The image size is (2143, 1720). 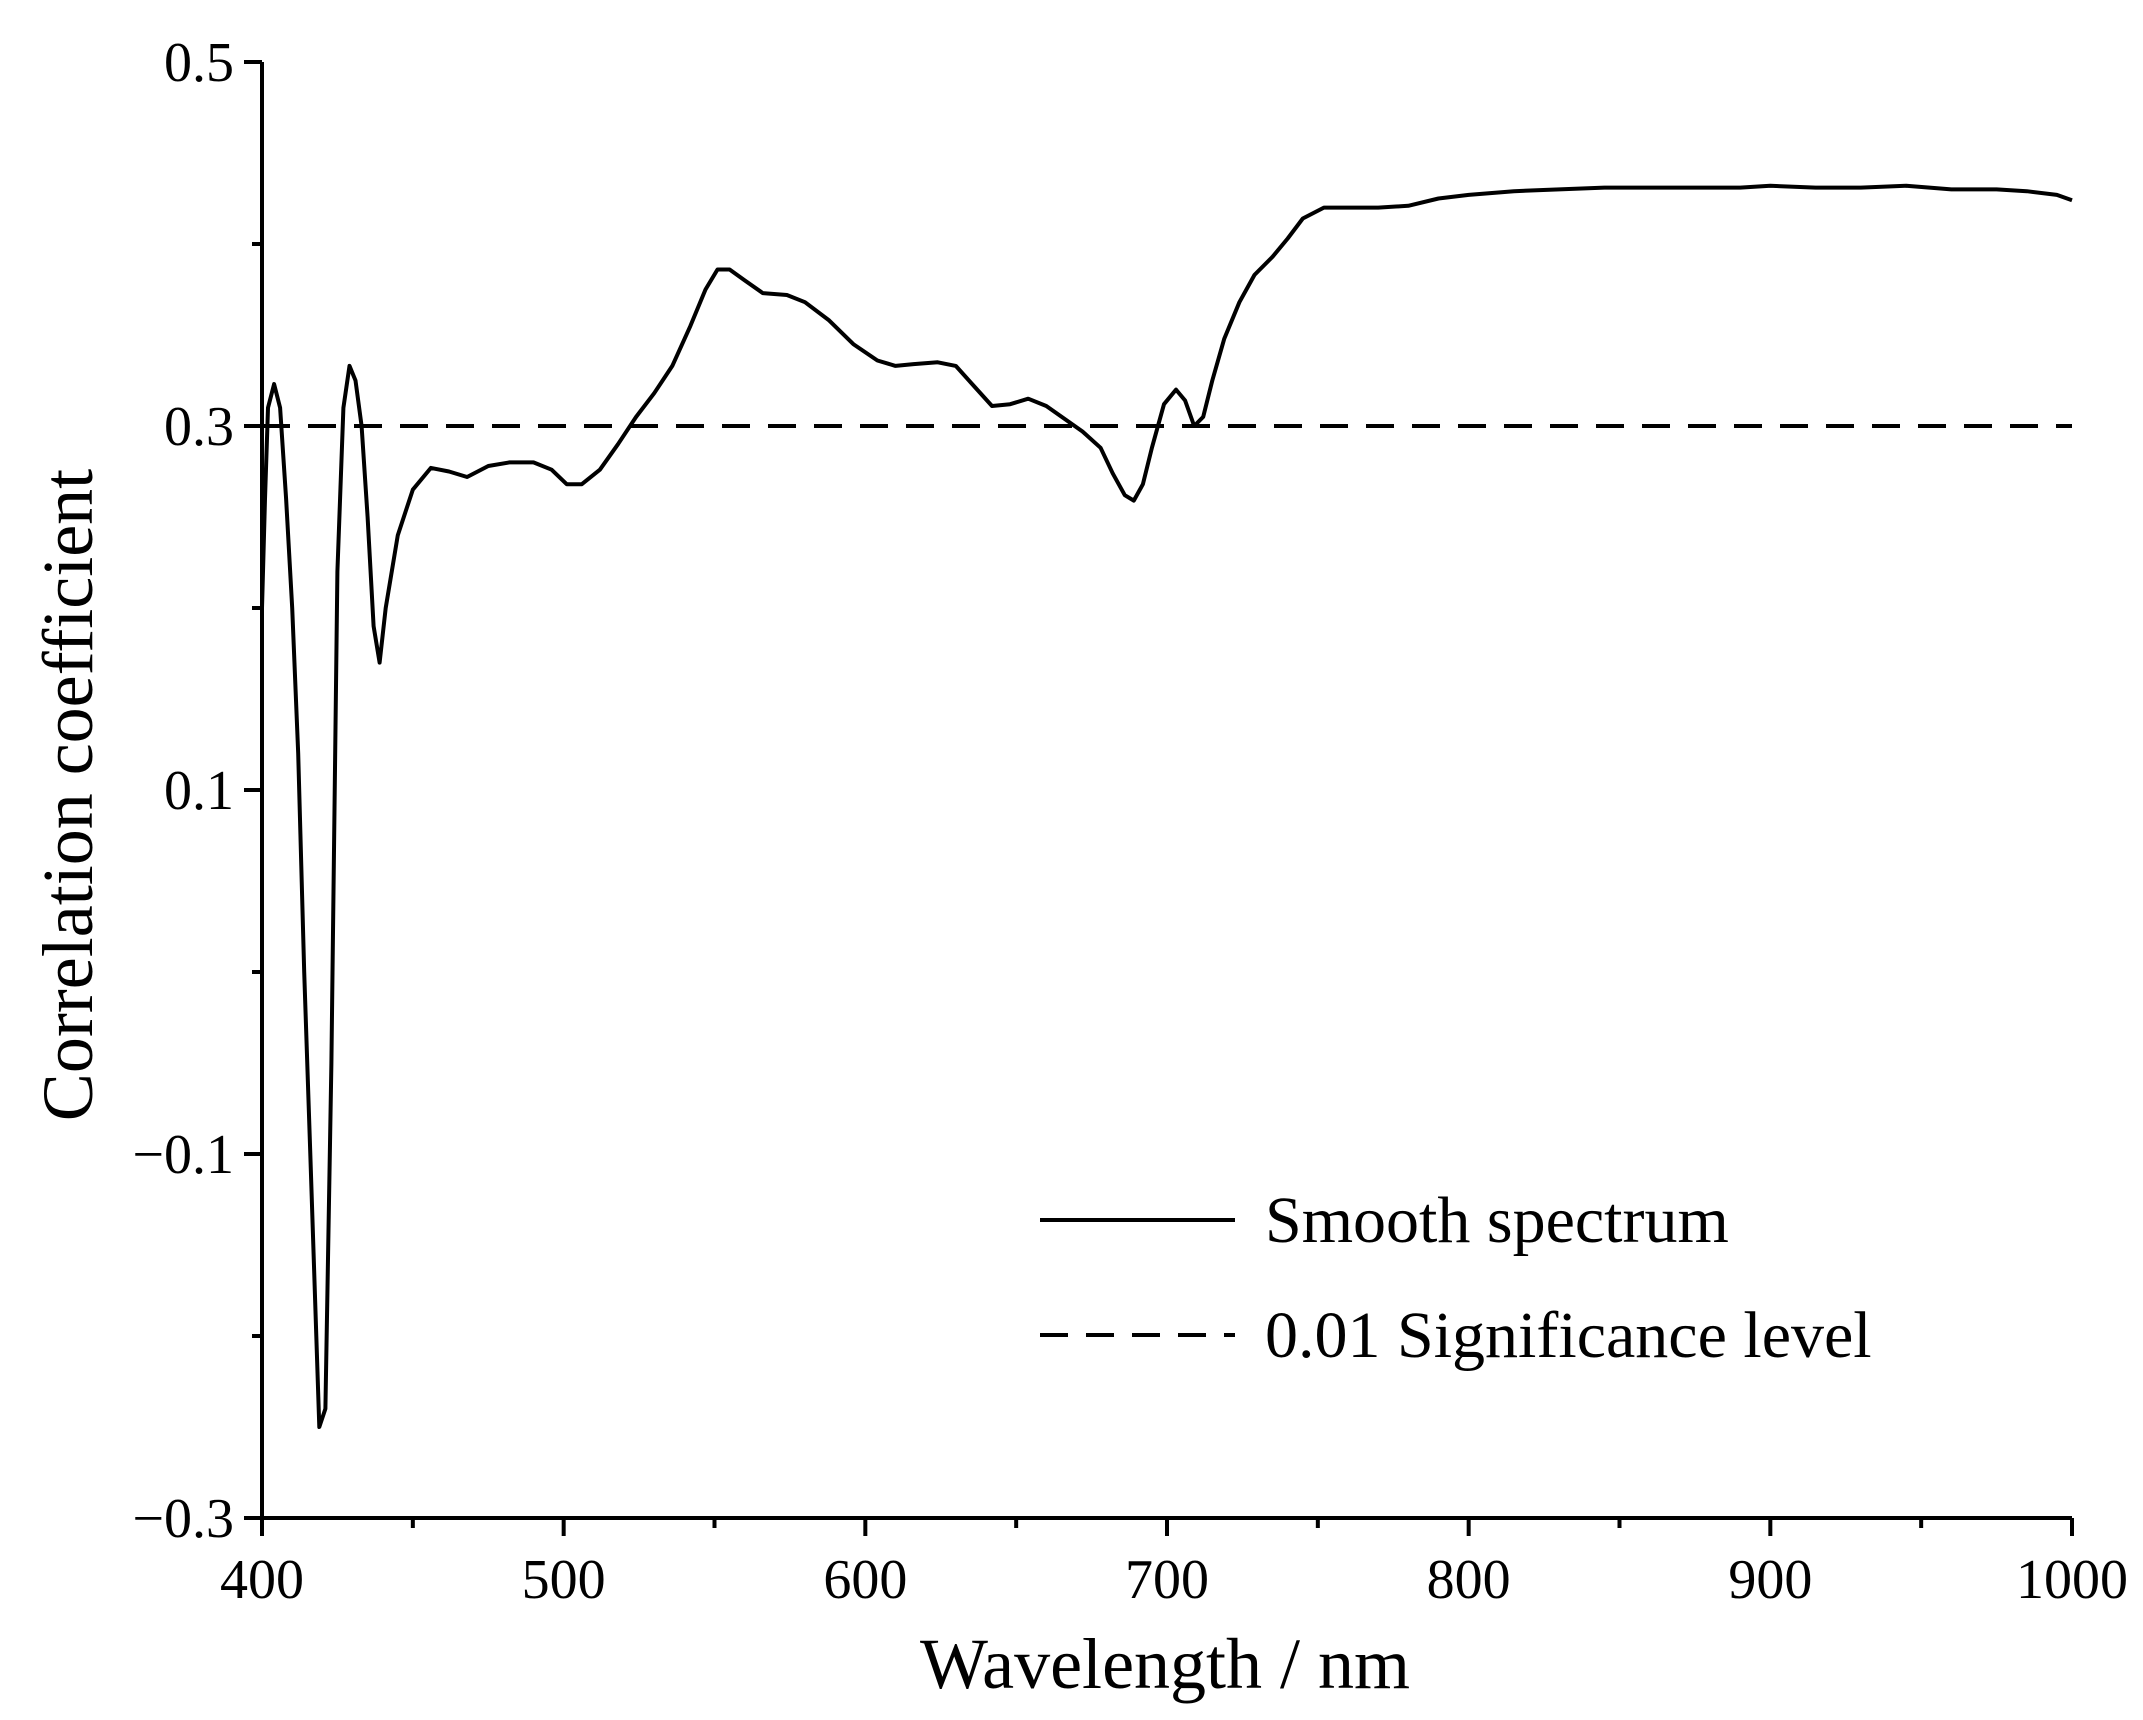 What do you see at coordinates (68, 795) in the screenshot?
I see `y-axis-title: Correlation coefficient` at bounding box center [68, 795].